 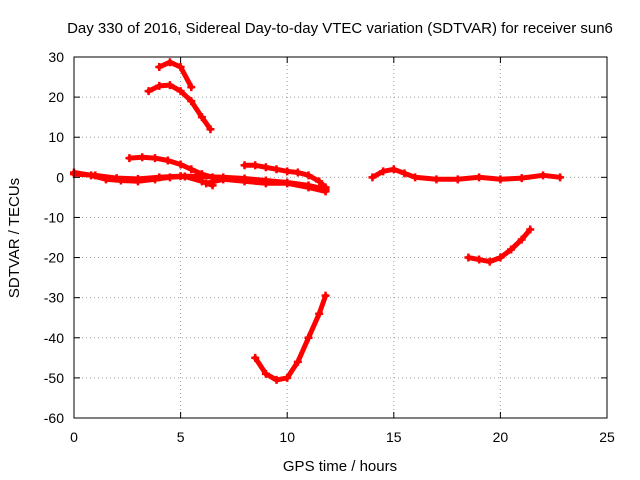 What do you see at coordinates (340, 466) in the screenshot?
I see `x-axis-title: GPS time / hours` at bounding box center [340, 466].